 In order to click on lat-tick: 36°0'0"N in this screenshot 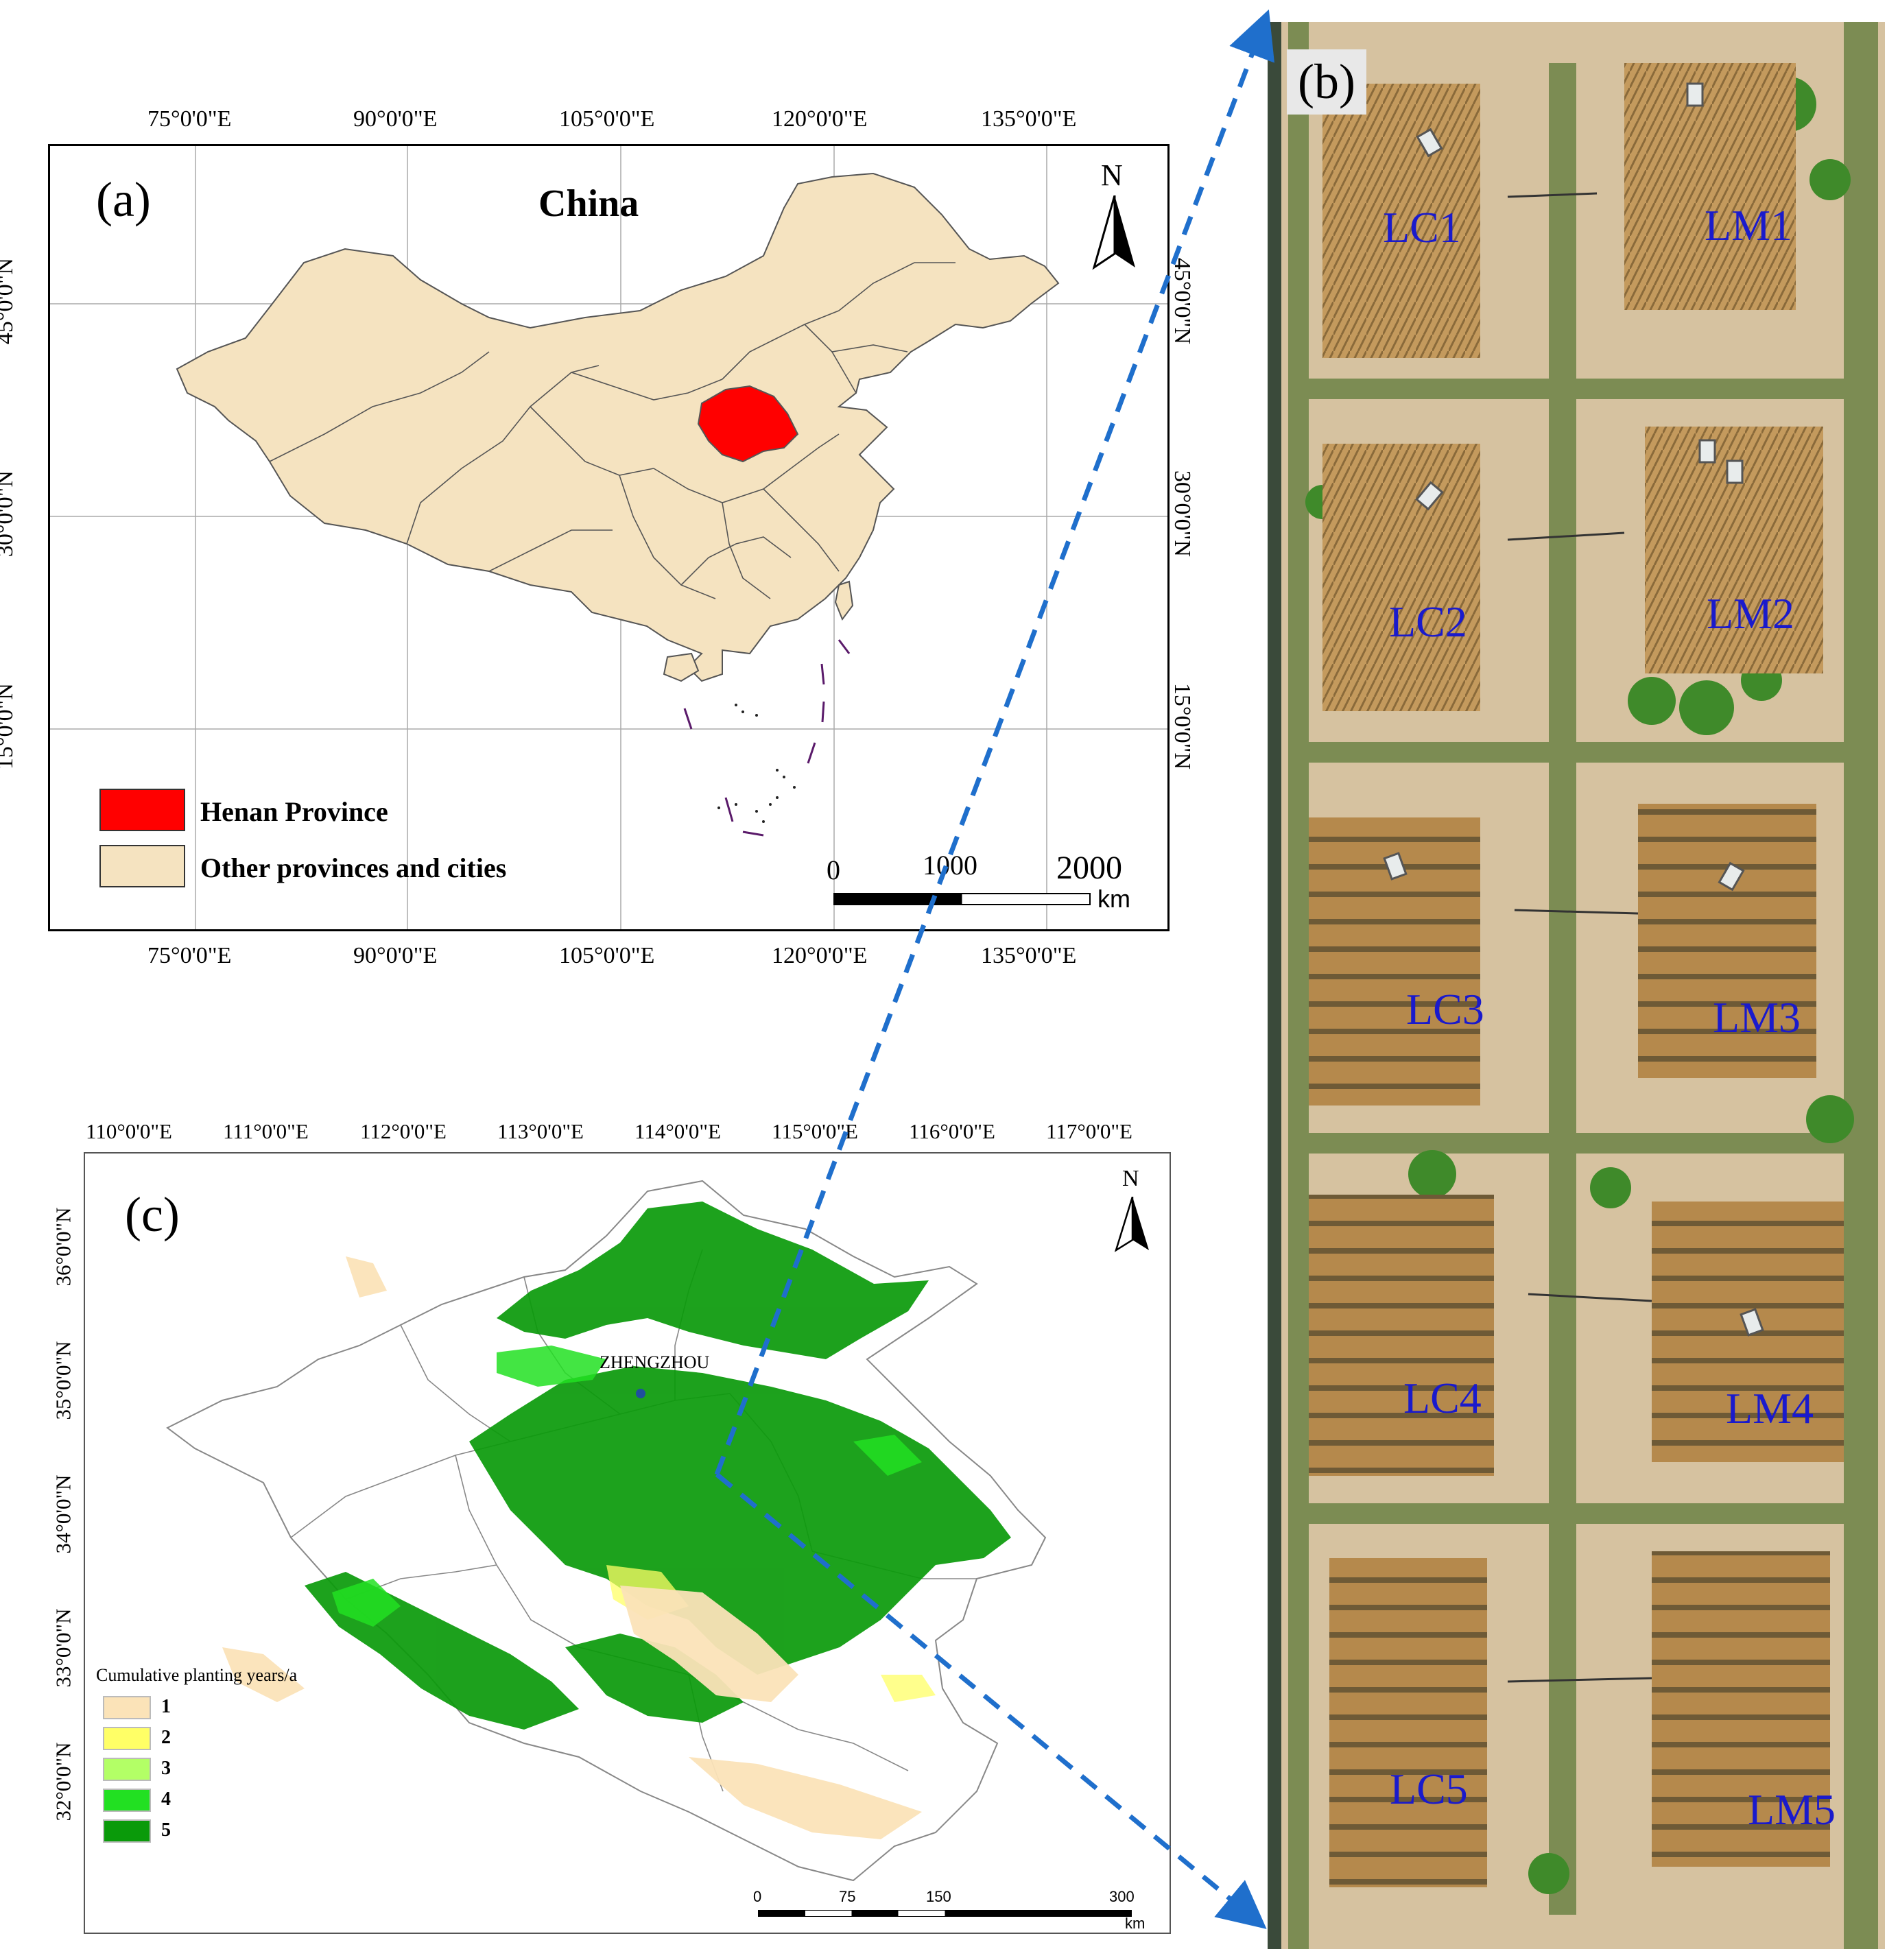, I will do `click(63, 1247)`.